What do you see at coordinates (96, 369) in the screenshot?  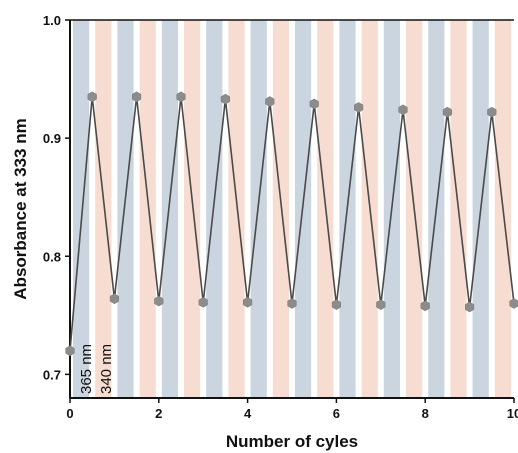 I see `band-labels: 365 nm 340 nm` at bounding box center [96, 369].